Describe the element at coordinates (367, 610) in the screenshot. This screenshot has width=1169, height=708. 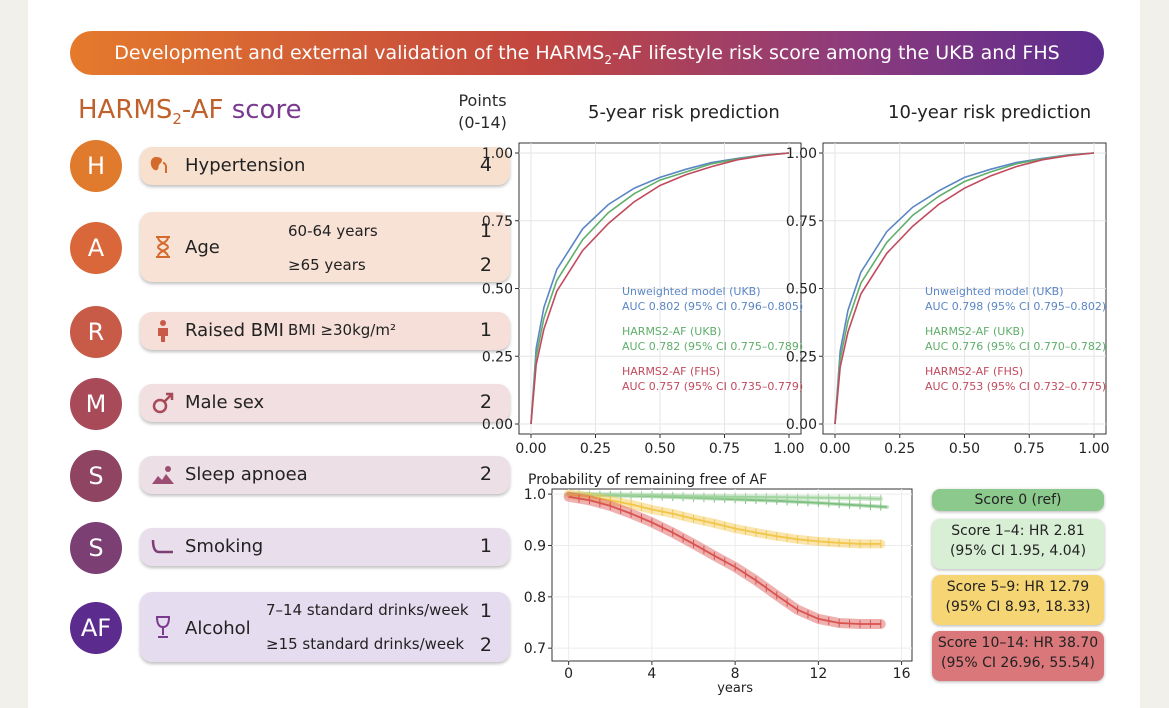
I see `cond-alcohol-7-14: 7–14 standard drinks/week` at that location.